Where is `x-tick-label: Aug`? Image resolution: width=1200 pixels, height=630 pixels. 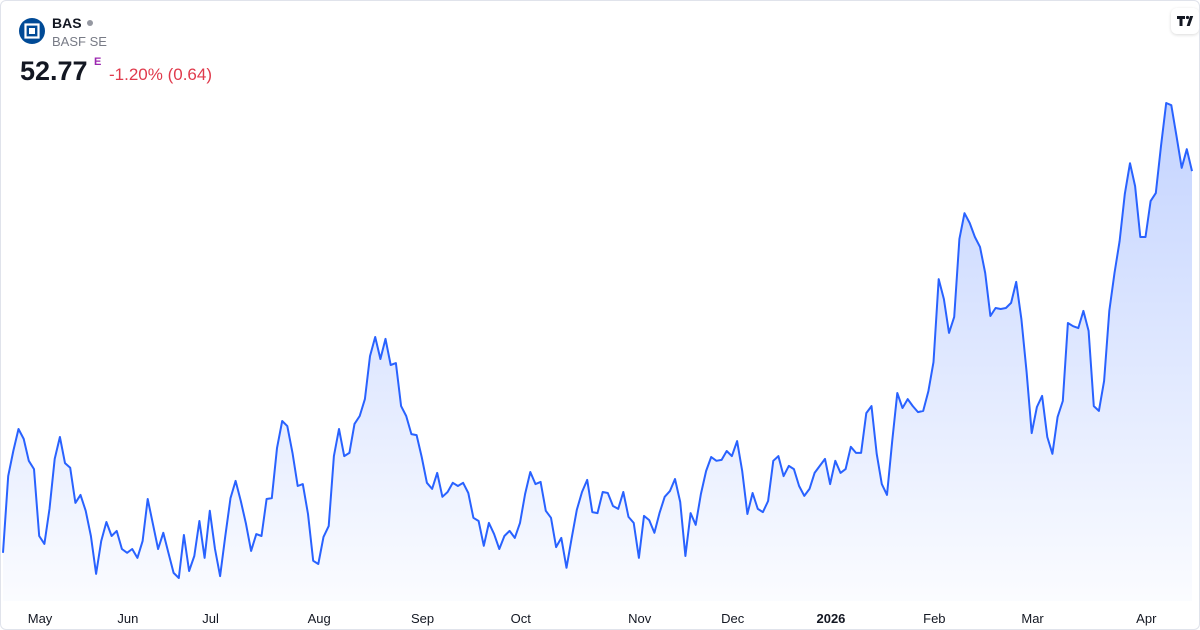
x-tick-label: Aug is located at coordinates (319, 618).